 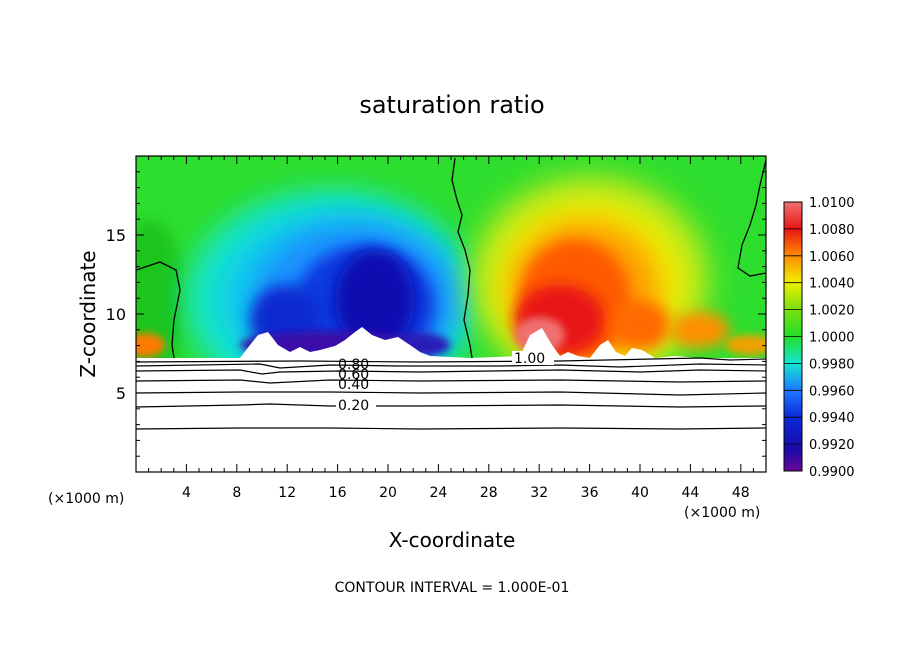 What do you see at coordinates (832, 203) in the screenshot?
I see `colorbar-label: 1.0100` at bounding box center [832, 203].